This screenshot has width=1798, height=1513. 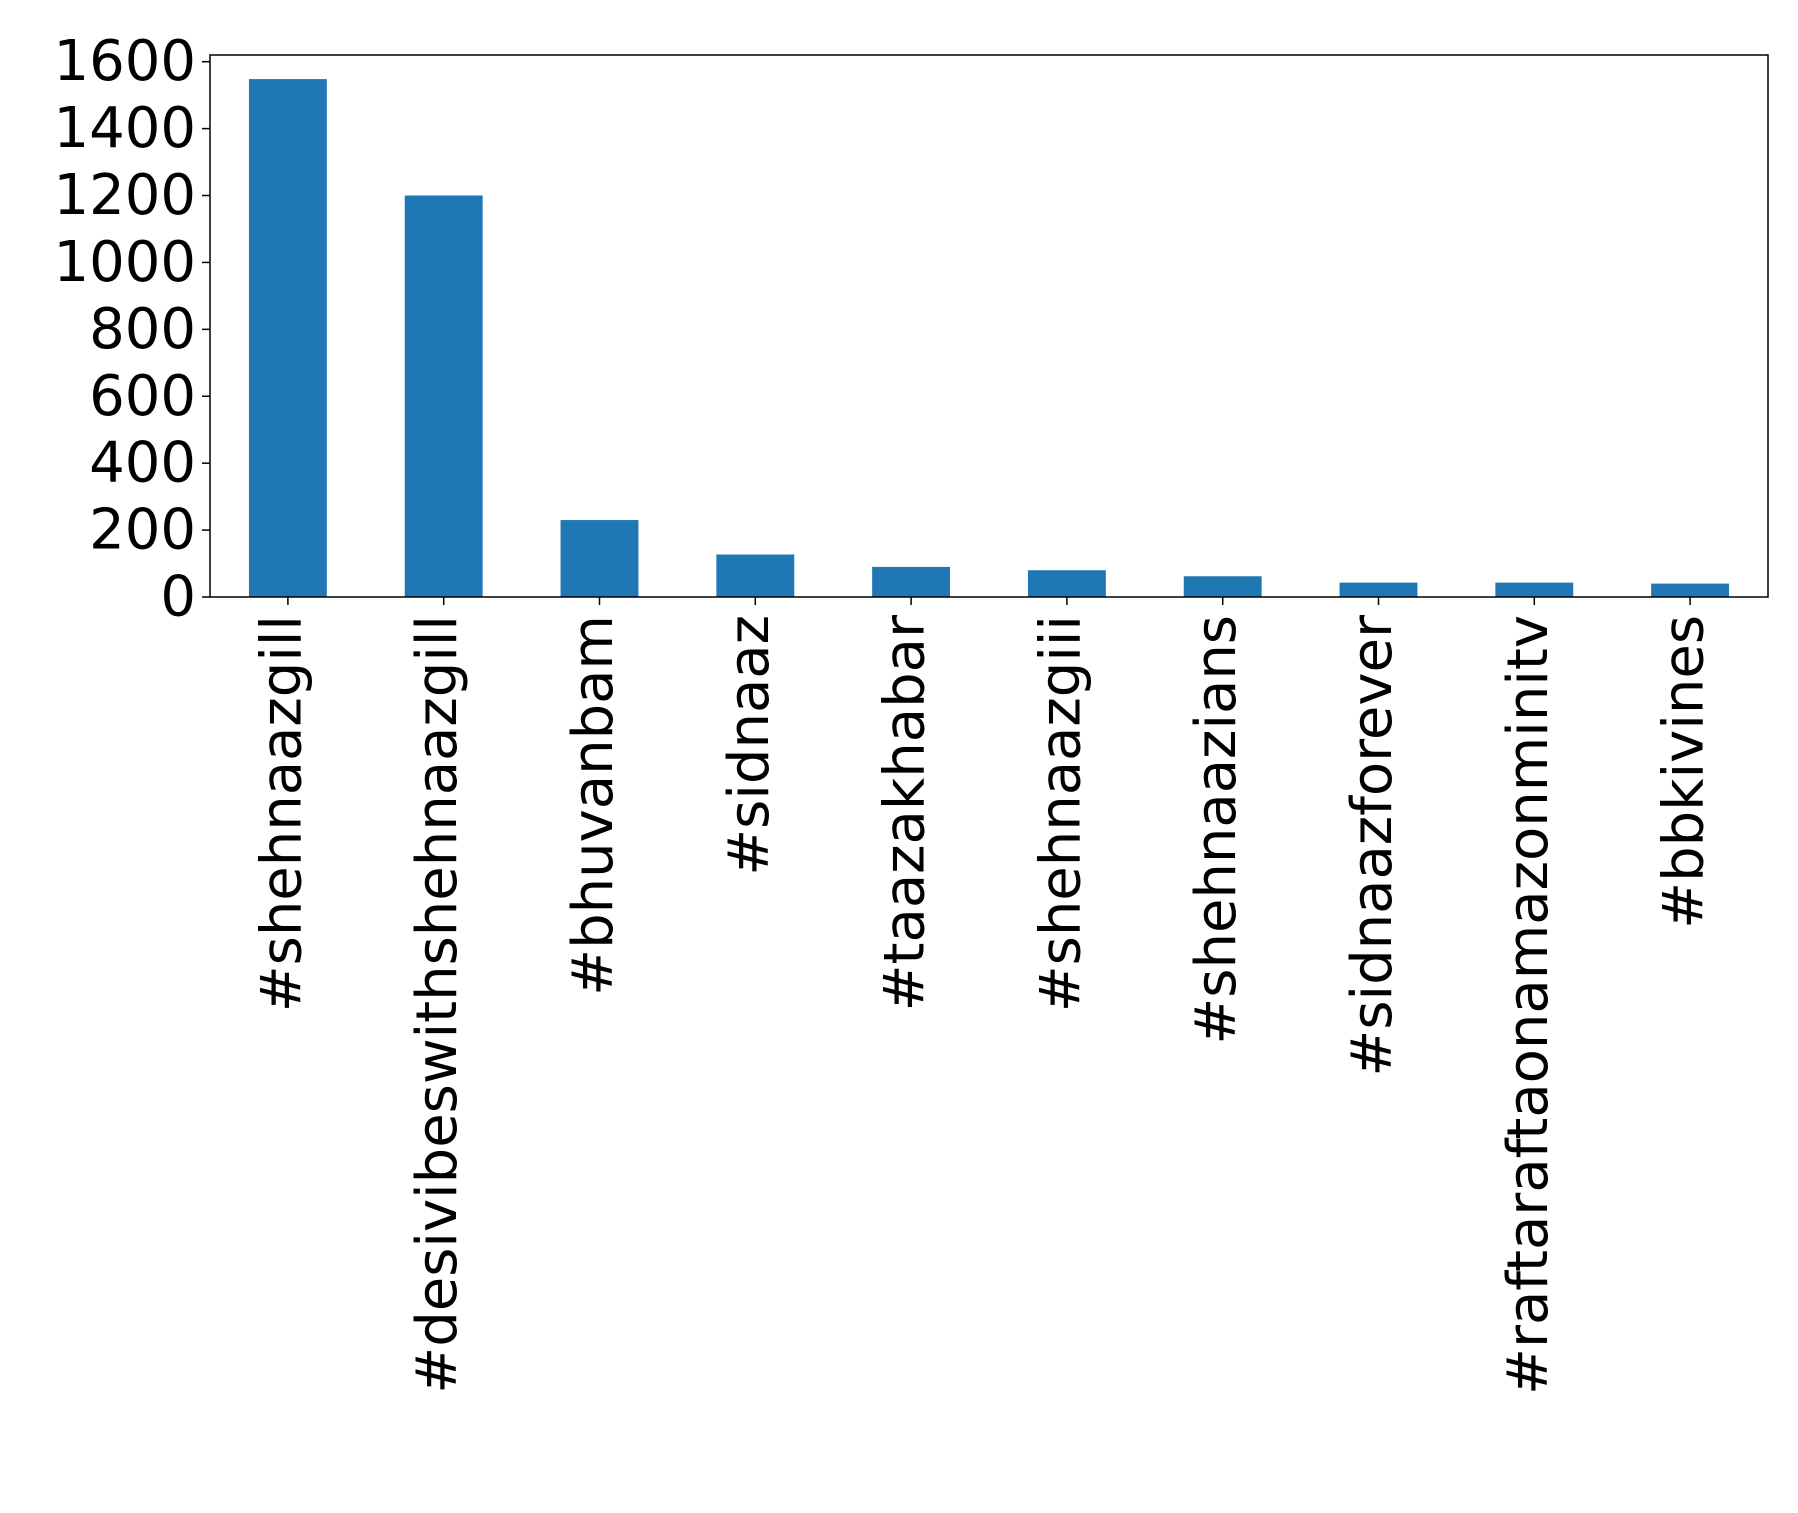 What do you see at coordinates (1372, 845) in the screenshot?
I see `x-tick-label: #sidnaazforever` at bounding box center [1372, 845].